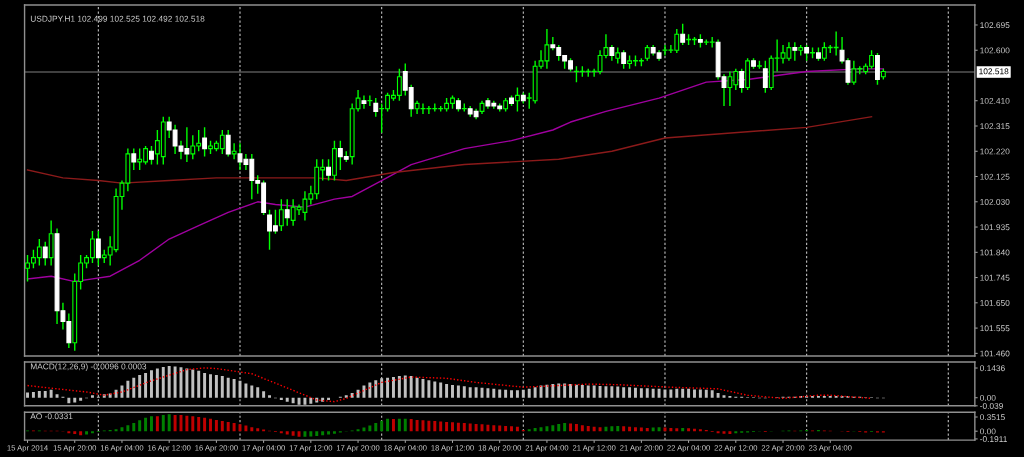 This screenshot has height=457, width=1024. What do you see at coordinates (995, 227) in the screenshot?
I see `y-tick-label: 101.935` at bounding box center [995, 227].